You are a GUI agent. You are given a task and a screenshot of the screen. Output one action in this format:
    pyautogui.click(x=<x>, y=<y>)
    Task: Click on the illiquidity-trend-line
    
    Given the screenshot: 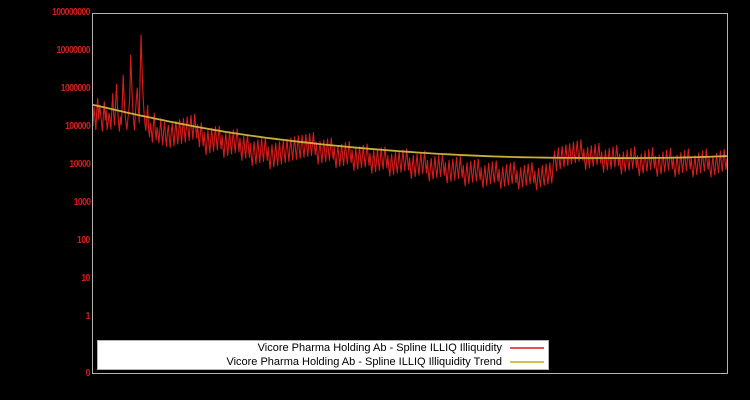 What is the action you would take?
    pyautogui.click(x=410, y=131)
    